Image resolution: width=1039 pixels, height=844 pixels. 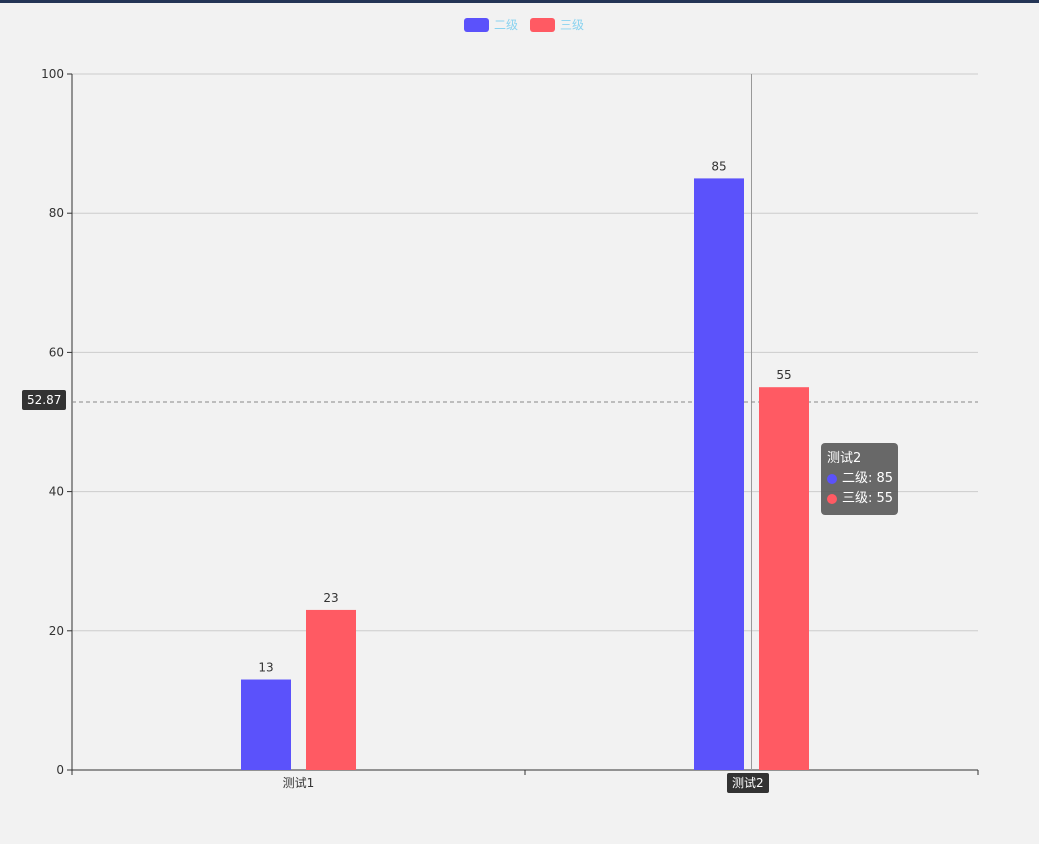 What do you see at coordinates (748, 783) in the screenshot?
I see `axis-pointer-x-label: 测试2` at bounding box center [748, 783].